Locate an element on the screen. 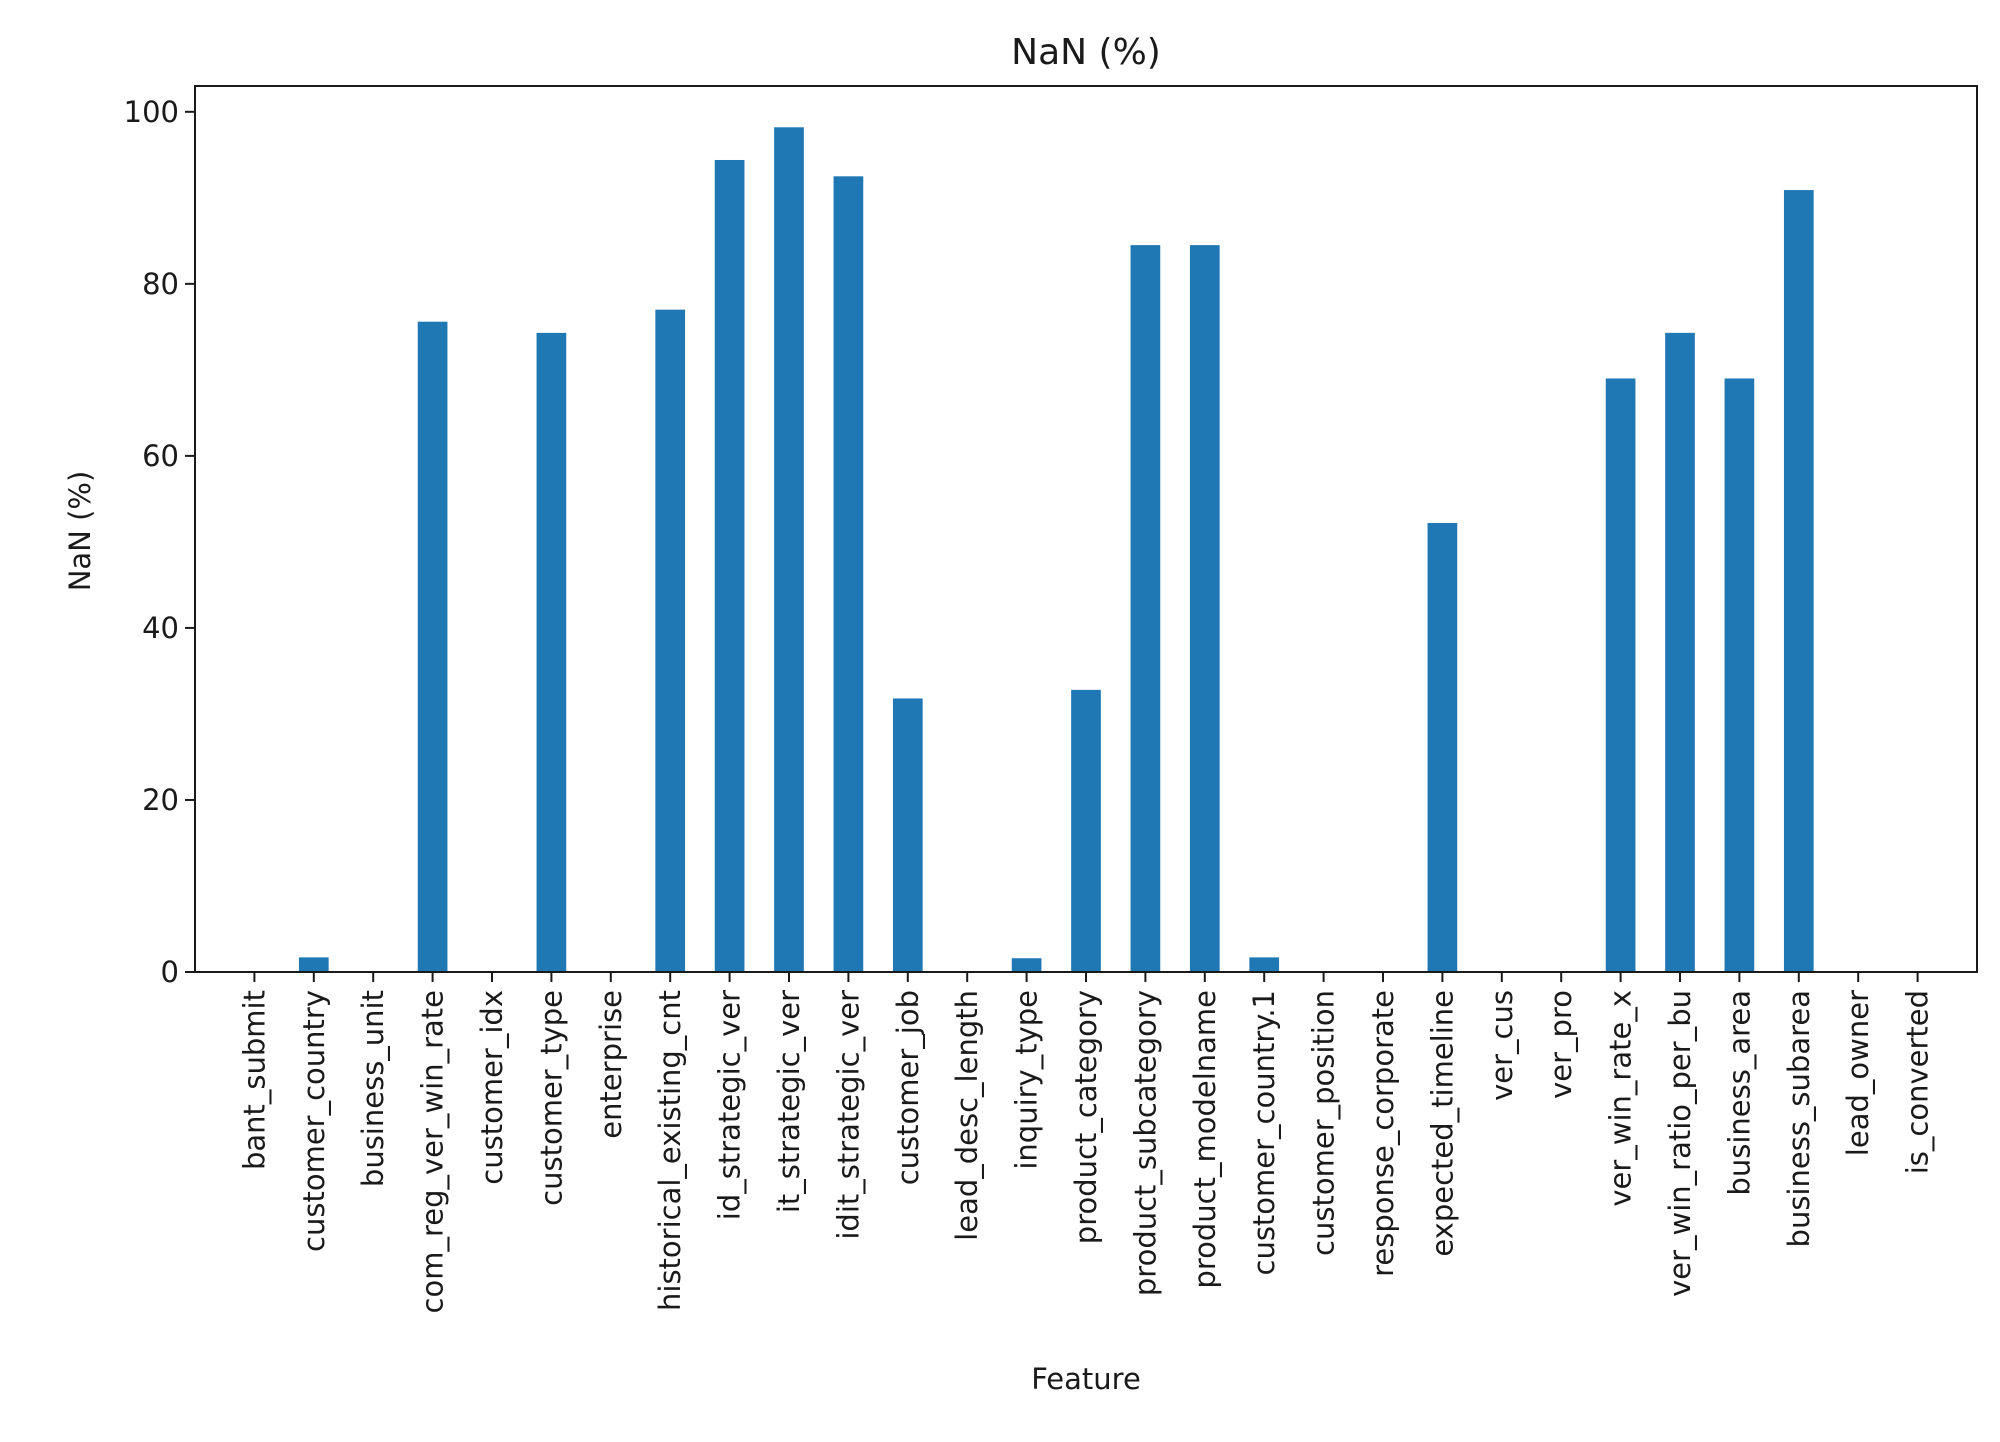  x-tick-label: customer_country is located at coordinates (314, 1121).